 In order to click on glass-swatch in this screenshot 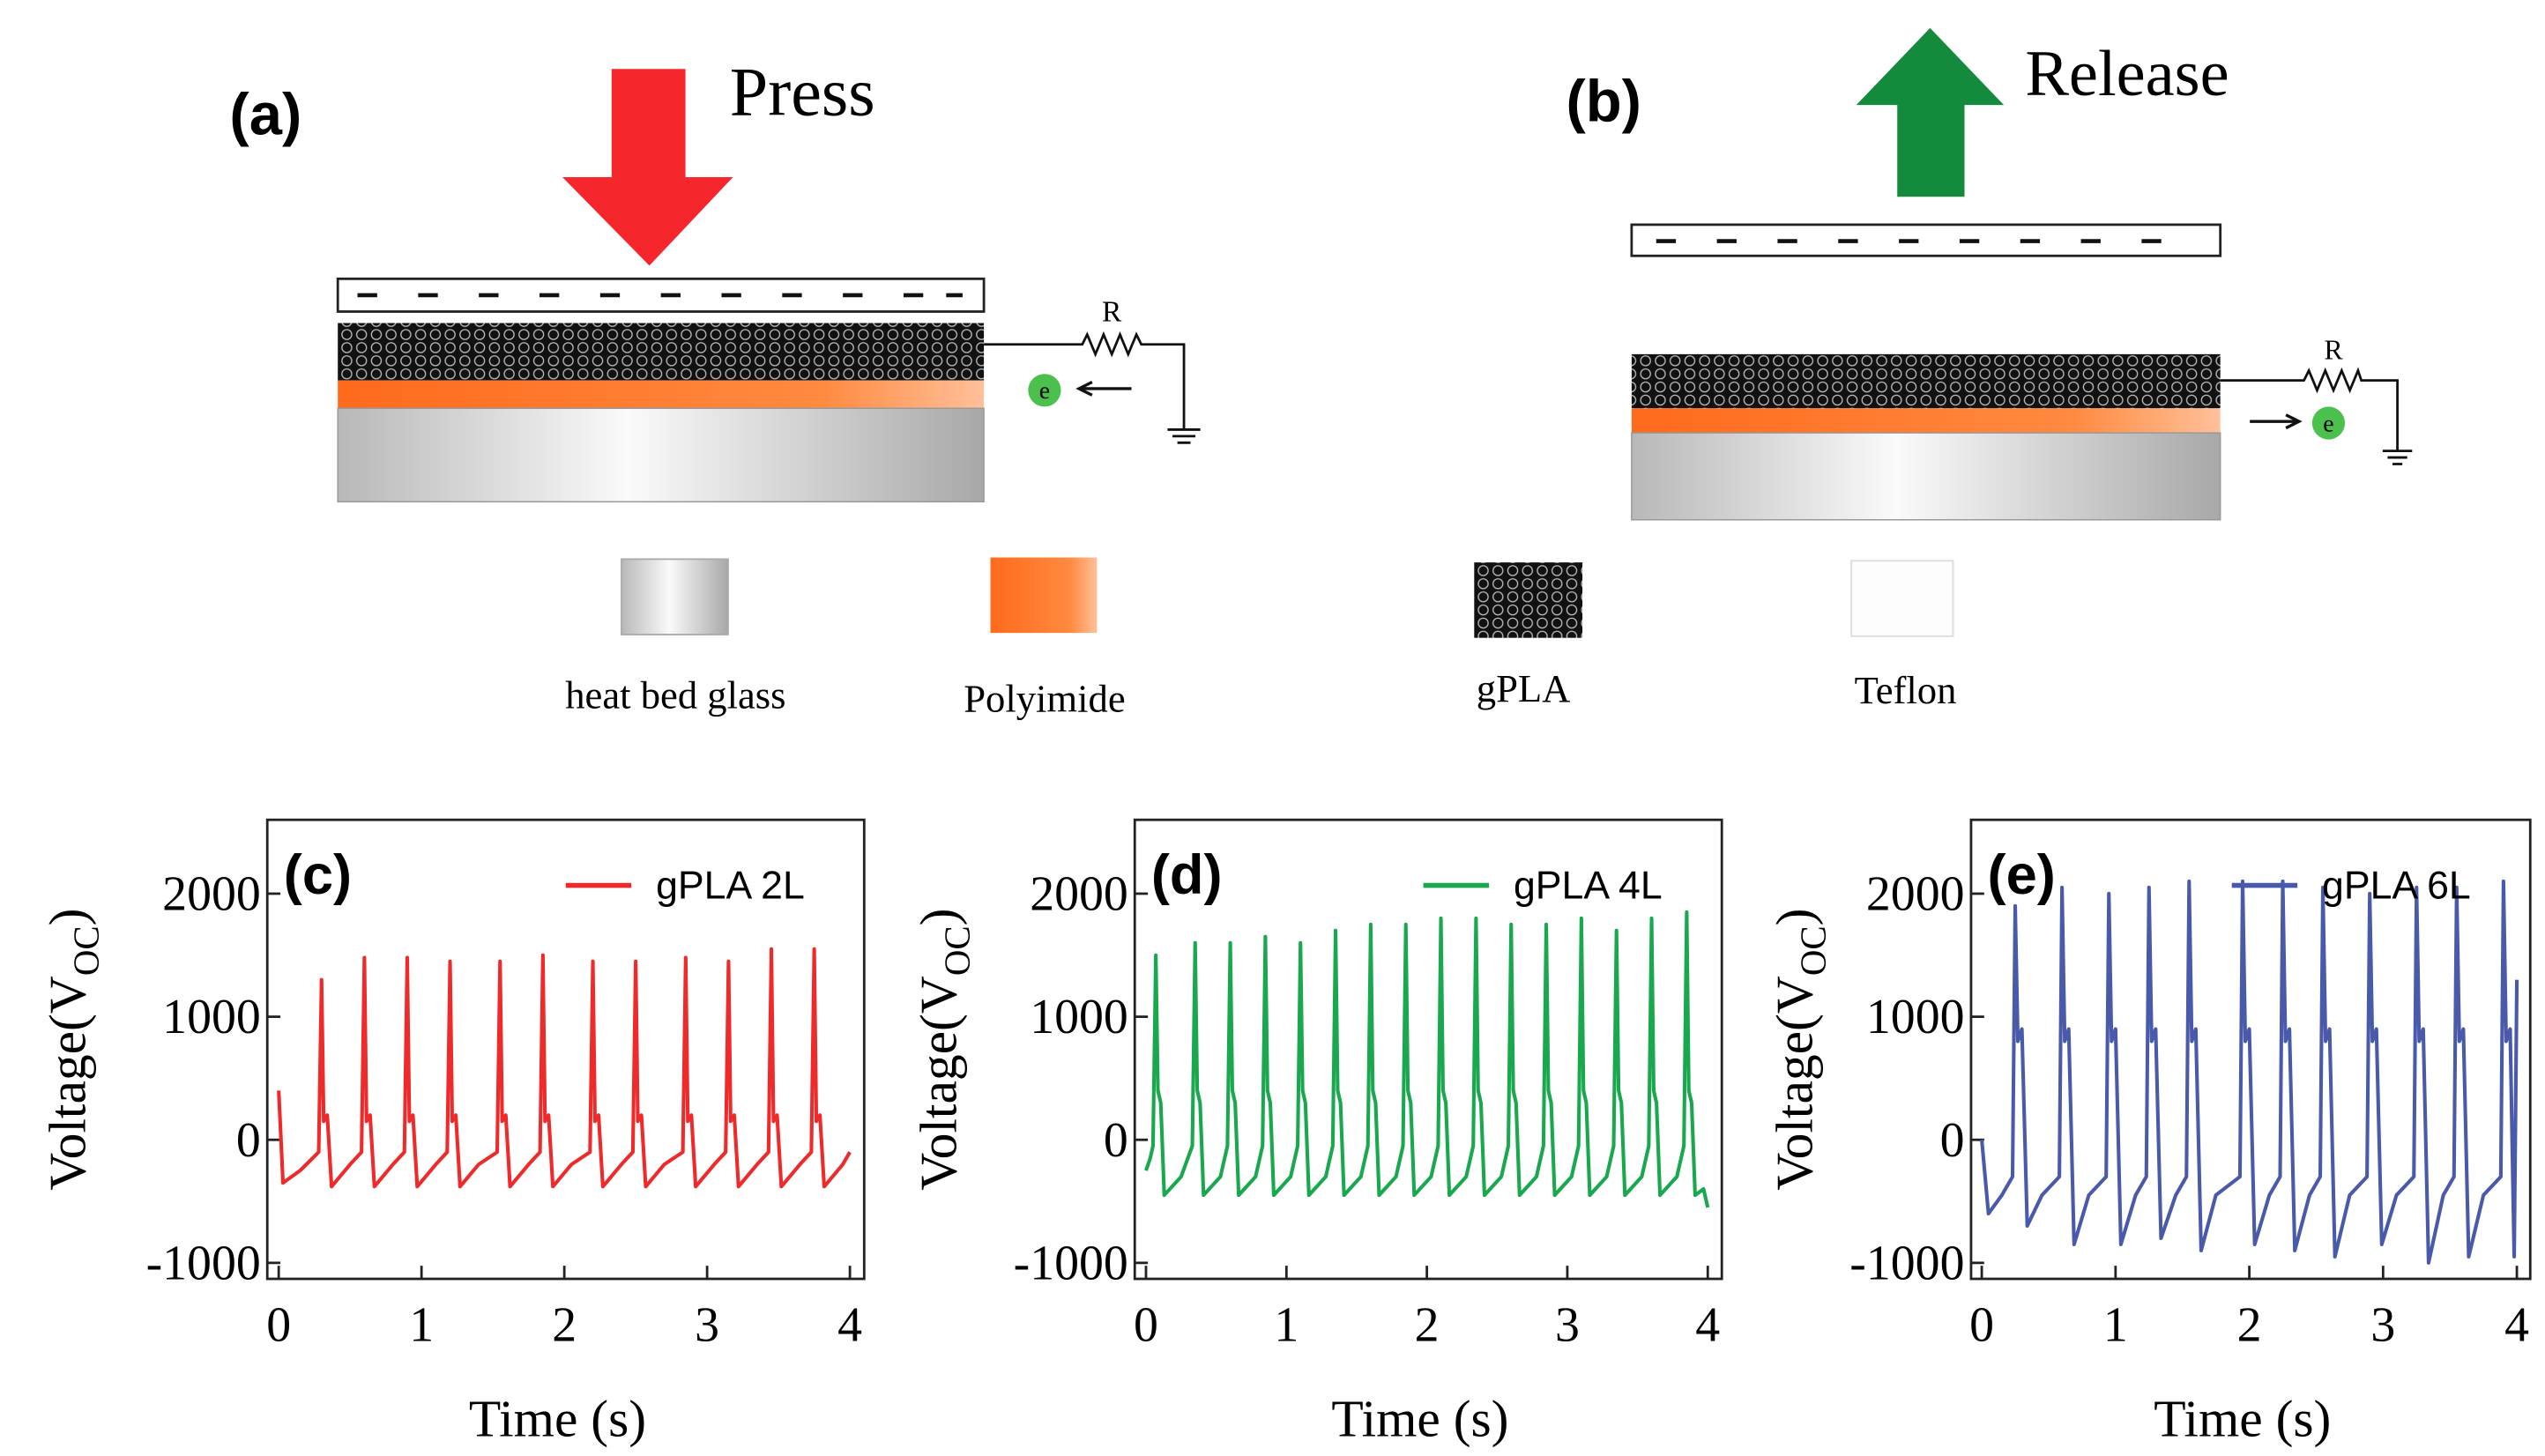, I will do `click(675, 596)`.